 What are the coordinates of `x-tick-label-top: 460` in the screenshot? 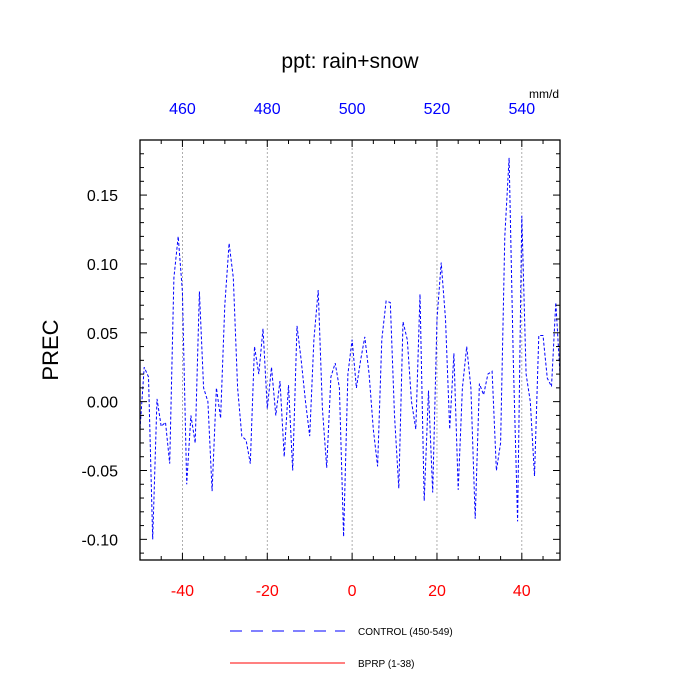 It's located at (182, 109).